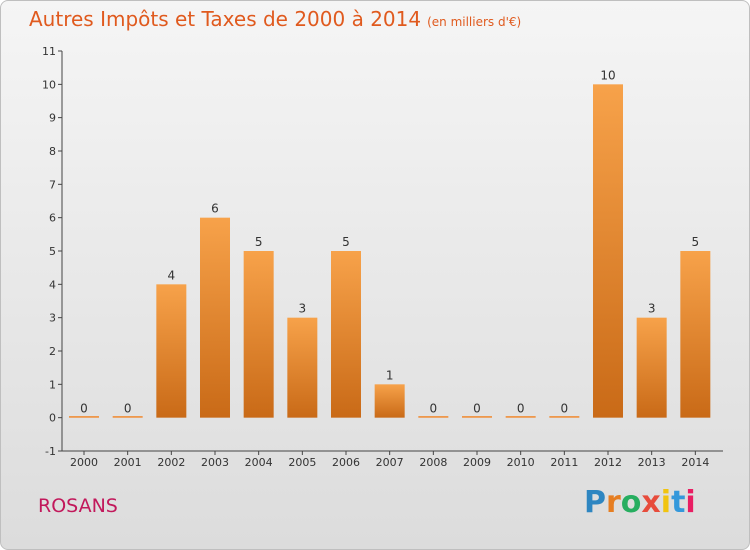  I want to click on x-tick-label: 2005, so click(302, 462).